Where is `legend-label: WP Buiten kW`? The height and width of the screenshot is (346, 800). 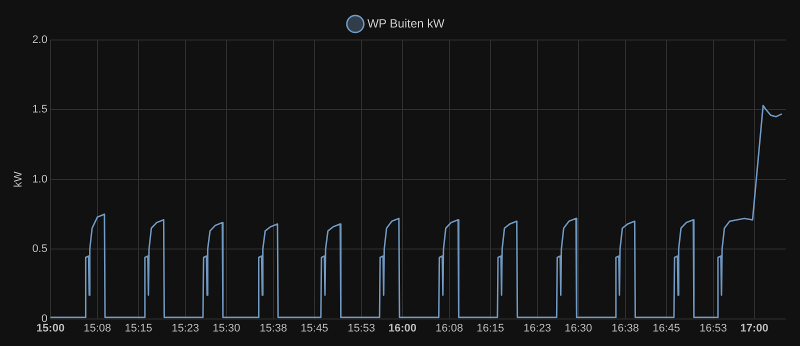
legend-label: WP Buiten kW is located at coordinates (406, 23).